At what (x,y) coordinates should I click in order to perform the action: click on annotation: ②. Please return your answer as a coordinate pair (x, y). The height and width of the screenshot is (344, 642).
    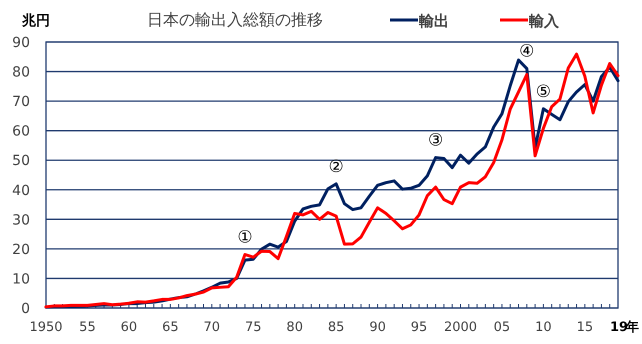
    Looking at the image, I should click on (336, 166).